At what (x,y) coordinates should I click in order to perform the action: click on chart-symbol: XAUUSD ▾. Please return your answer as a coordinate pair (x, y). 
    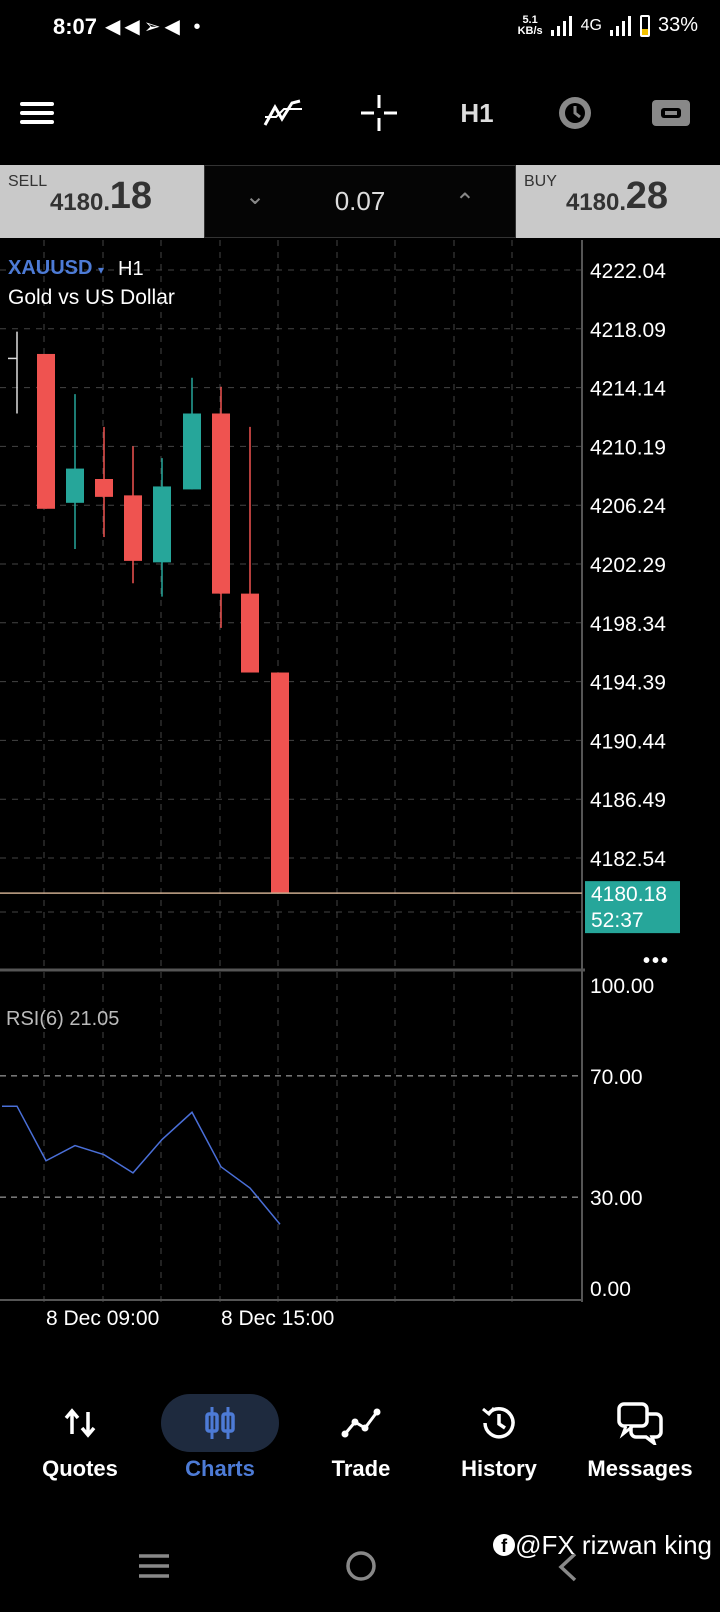
    Looking at the image, I should click on (56, 268).